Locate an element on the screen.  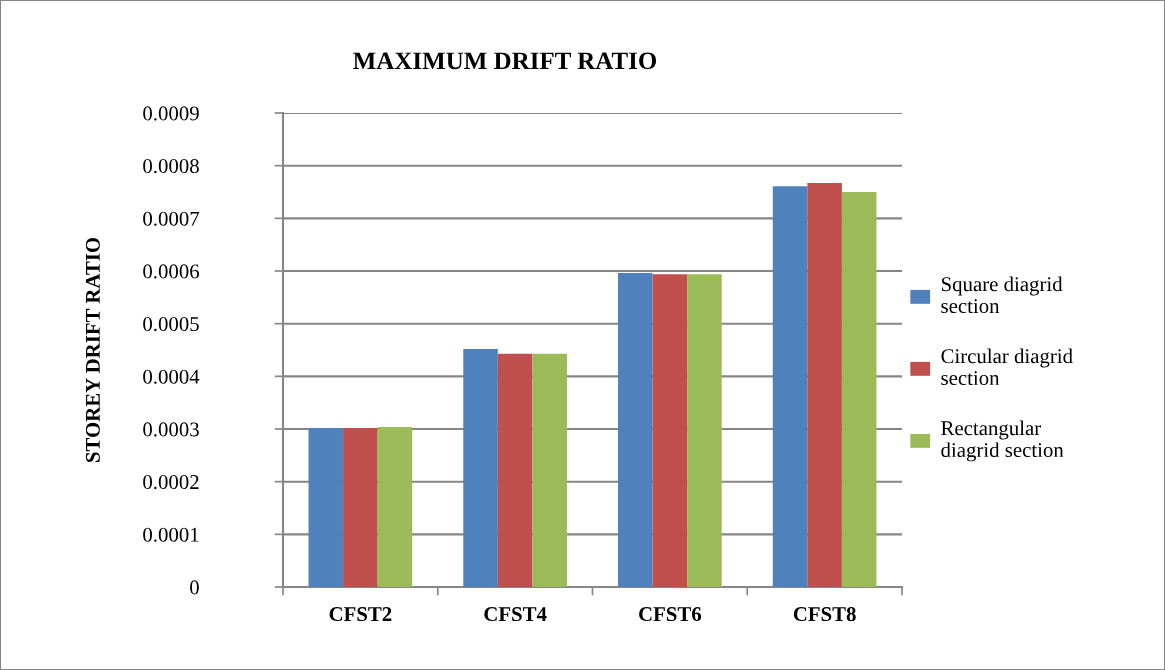
x-tick-label: CFST6 is located at coordinates (670, 614).